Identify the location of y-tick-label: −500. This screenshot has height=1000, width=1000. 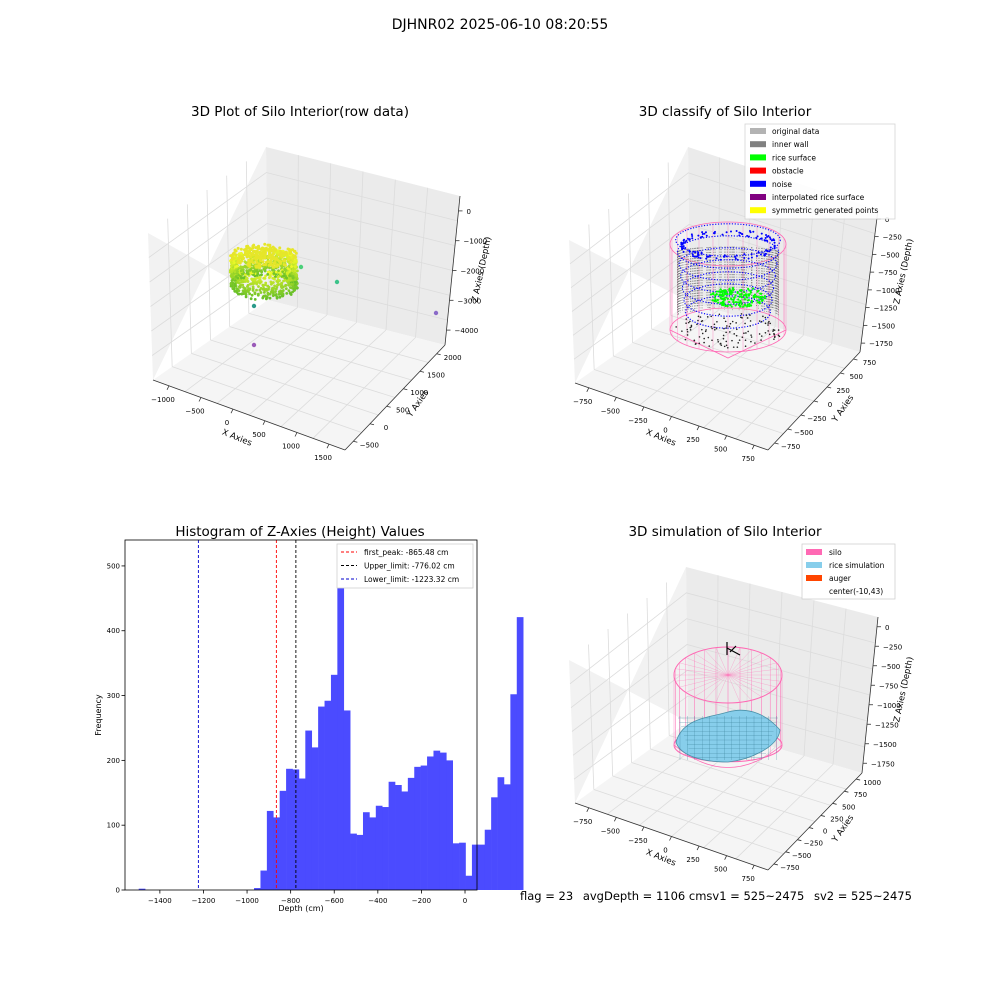
(803, 433).